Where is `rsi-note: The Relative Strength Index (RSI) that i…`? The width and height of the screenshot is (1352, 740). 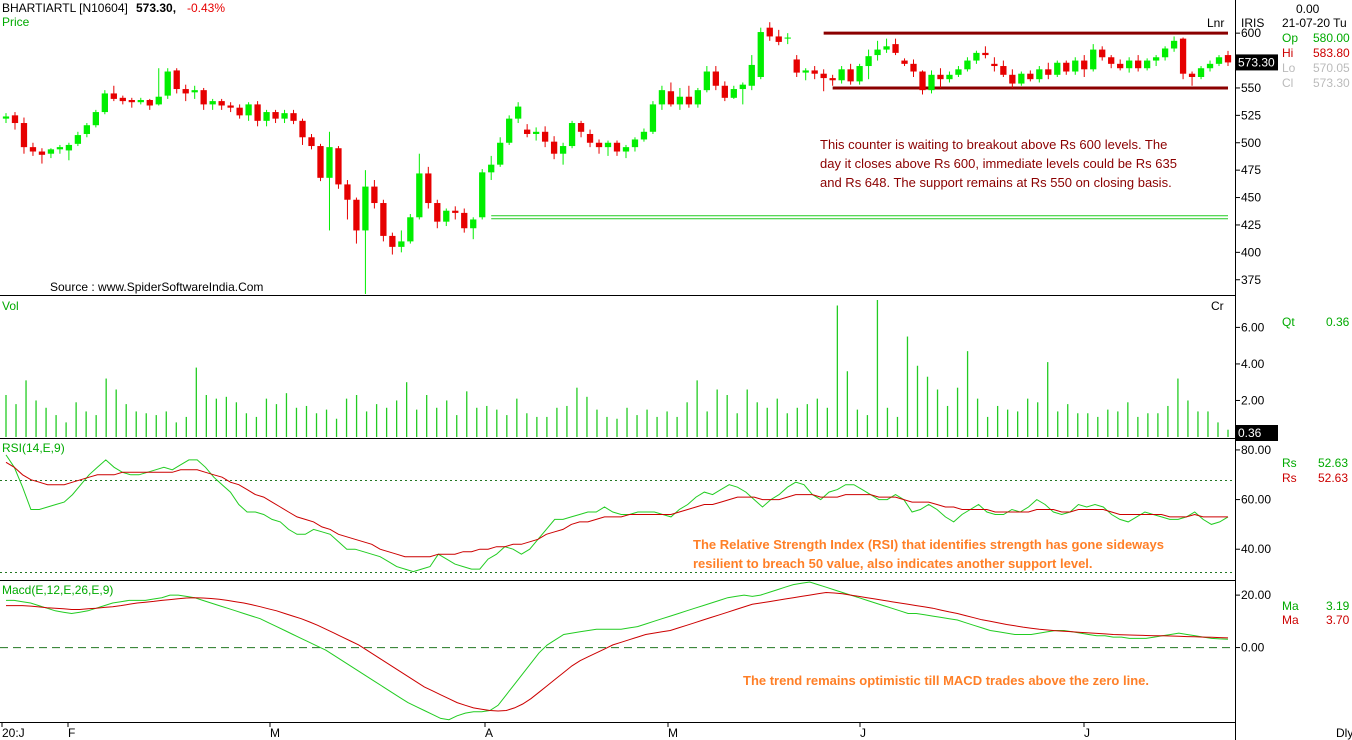 rsi-note: The Relative Strength Index (RSI) that i… is located at coordinates (928, 554).